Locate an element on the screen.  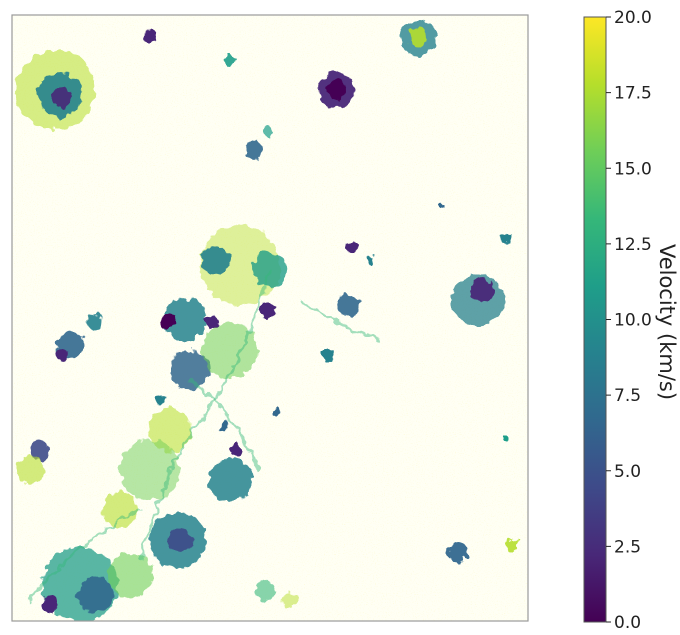
colorbar-tick-label: 15.0 is located at coordinates (633, 169).